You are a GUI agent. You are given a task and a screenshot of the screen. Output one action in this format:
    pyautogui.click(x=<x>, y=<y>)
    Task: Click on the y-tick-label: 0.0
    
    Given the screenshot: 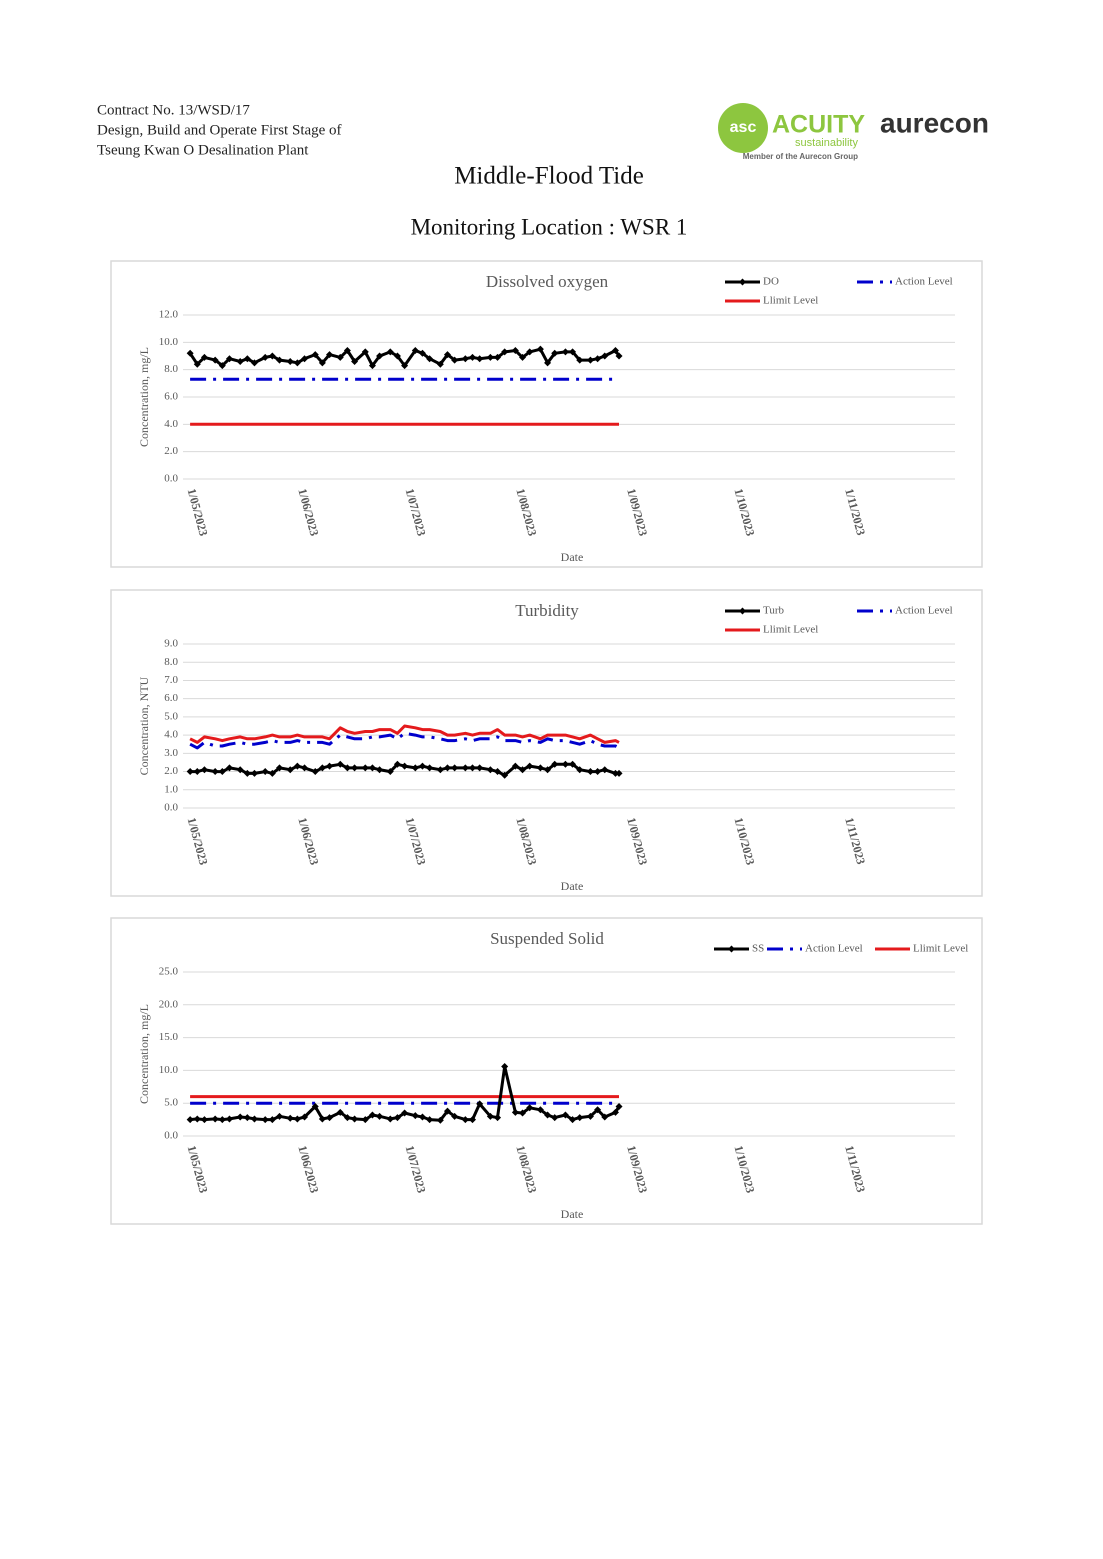 What is the action you would take?
    pyautogui.click(x=171, y=479)
    